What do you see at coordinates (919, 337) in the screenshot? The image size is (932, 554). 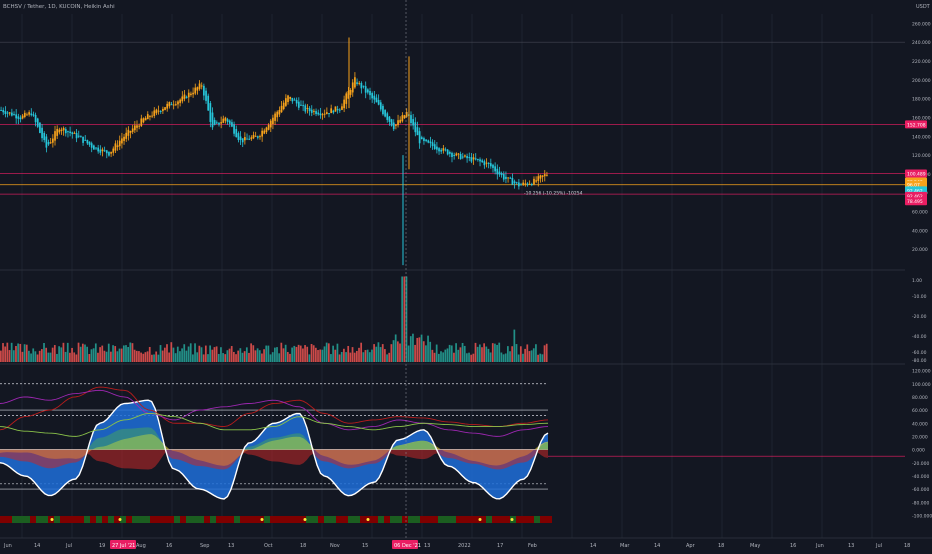 I see `volume-tick: -40.00` at bounding box center [919, 337].